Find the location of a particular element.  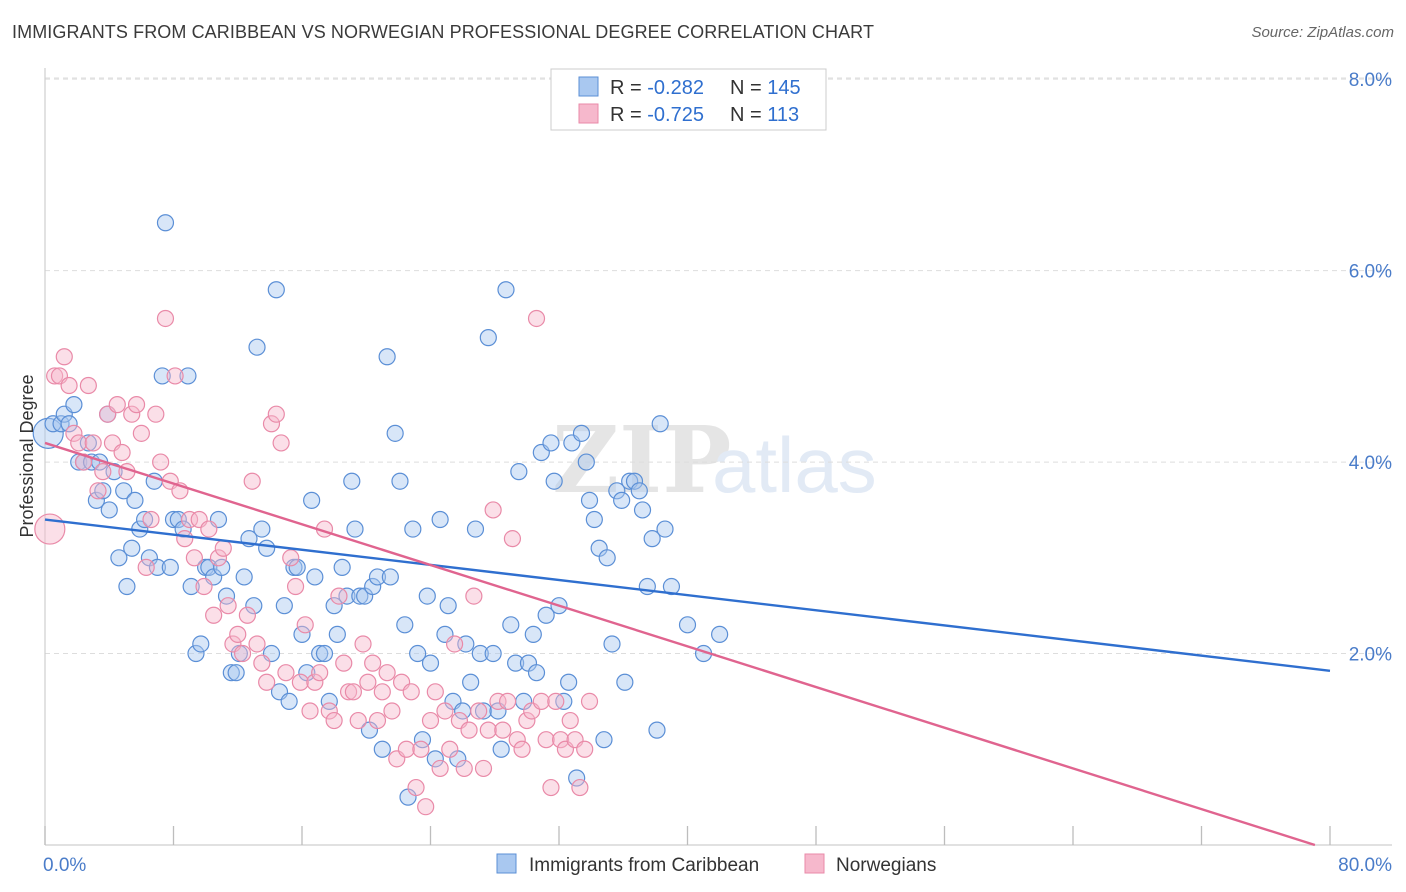

watermark: ZIP atlas is located at coordinates (714, 460).